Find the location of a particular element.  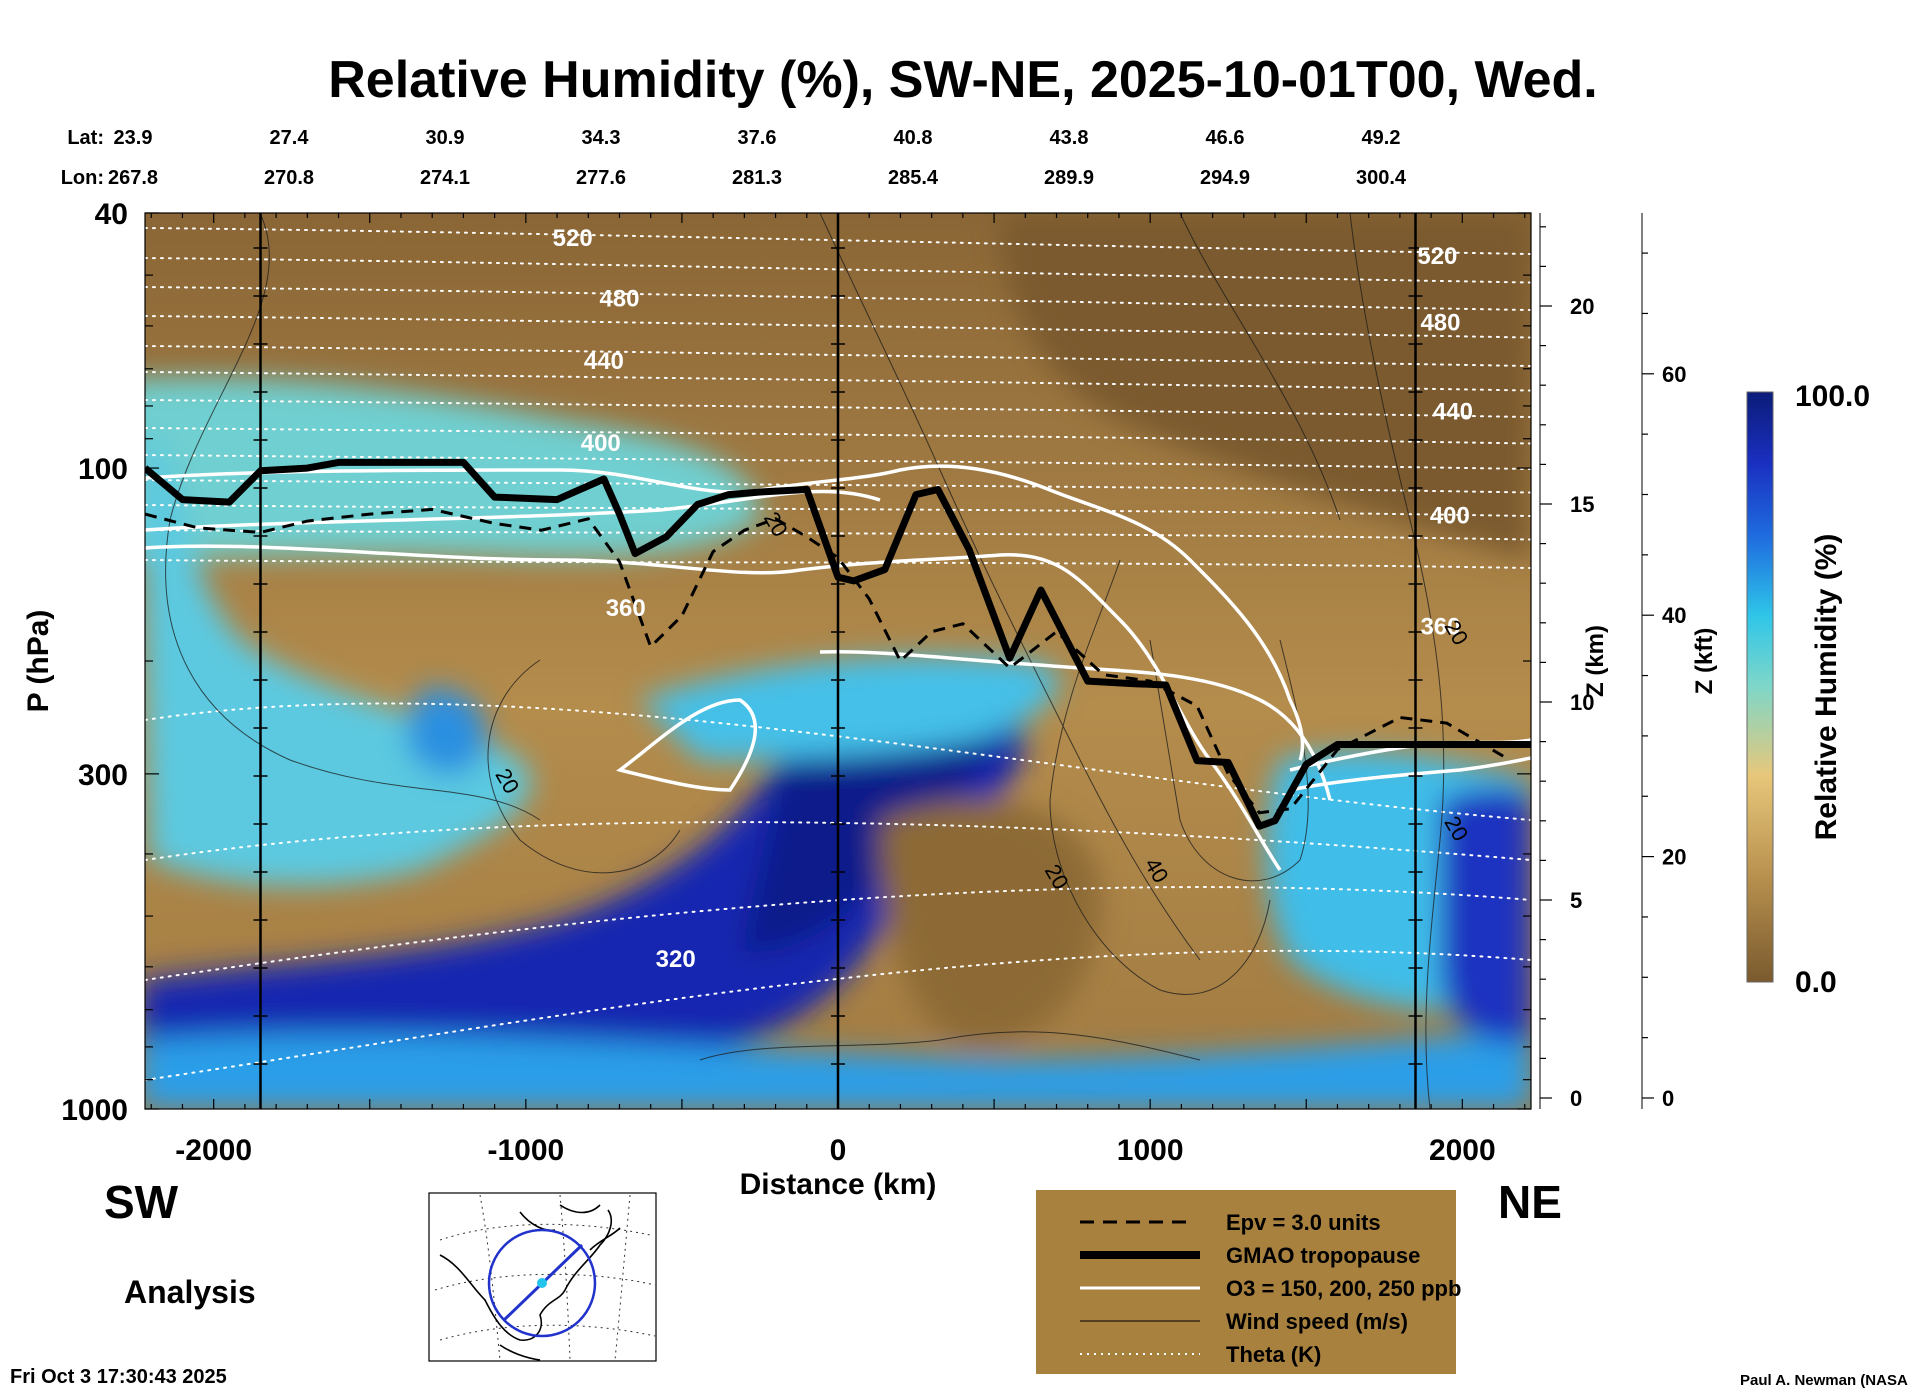

inset-map-domain-circle is located at coordinates (542, 1283).